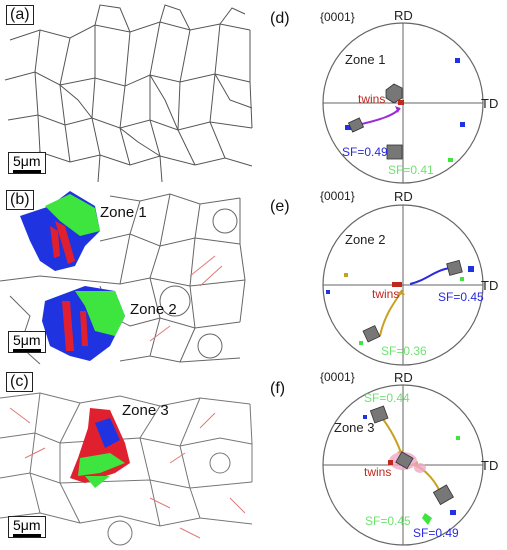 The image size is (507, 550). What do you see at coordinates (145, 410) in the screenshot?
I see `zone-3-label: Zone 3` at bounding box center [145, 410].